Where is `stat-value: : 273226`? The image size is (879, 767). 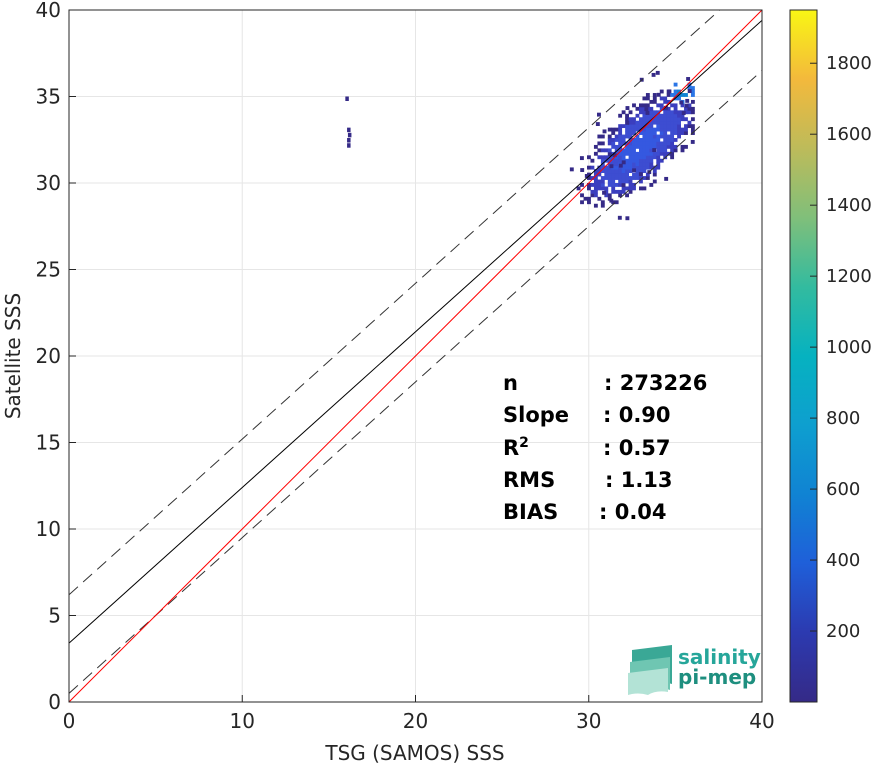 stat-value: : 273226 is located at coordinates (655, 383).